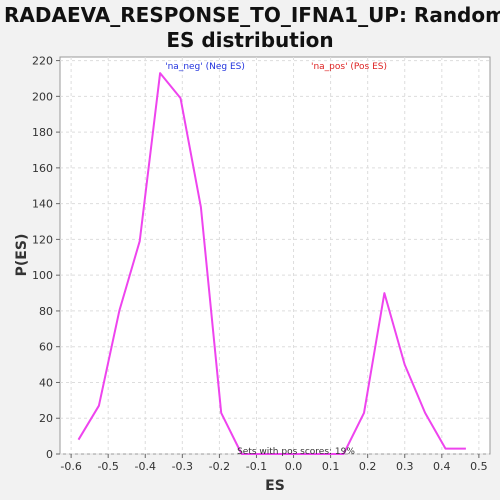  What do you see at coordinates (107, 466) in the screenshot?
I see `x-tick-label: -0.5` at bounding box center [107, 466].